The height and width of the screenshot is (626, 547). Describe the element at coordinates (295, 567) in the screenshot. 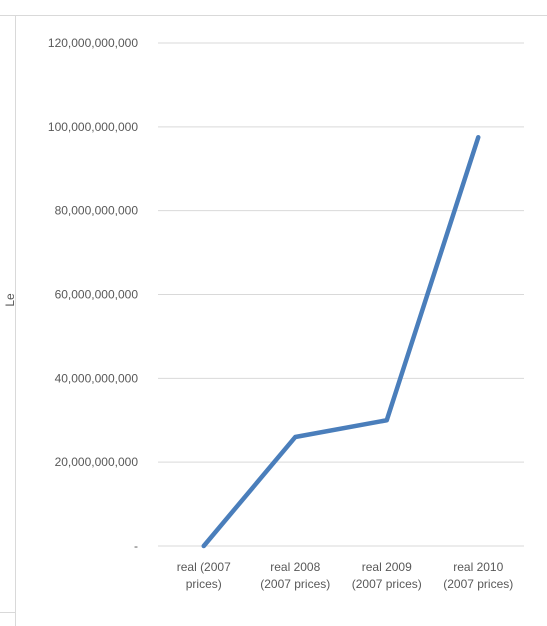

I see `x-tick-label-line: real 2008` at that location.